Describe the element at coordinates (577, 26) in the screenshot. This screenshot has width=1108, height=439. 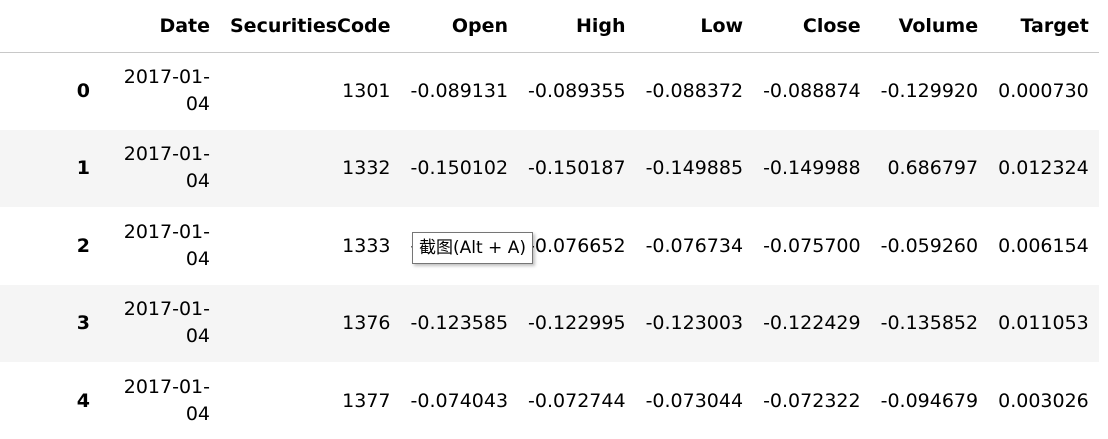
I see `column-header-high: High` at that location.